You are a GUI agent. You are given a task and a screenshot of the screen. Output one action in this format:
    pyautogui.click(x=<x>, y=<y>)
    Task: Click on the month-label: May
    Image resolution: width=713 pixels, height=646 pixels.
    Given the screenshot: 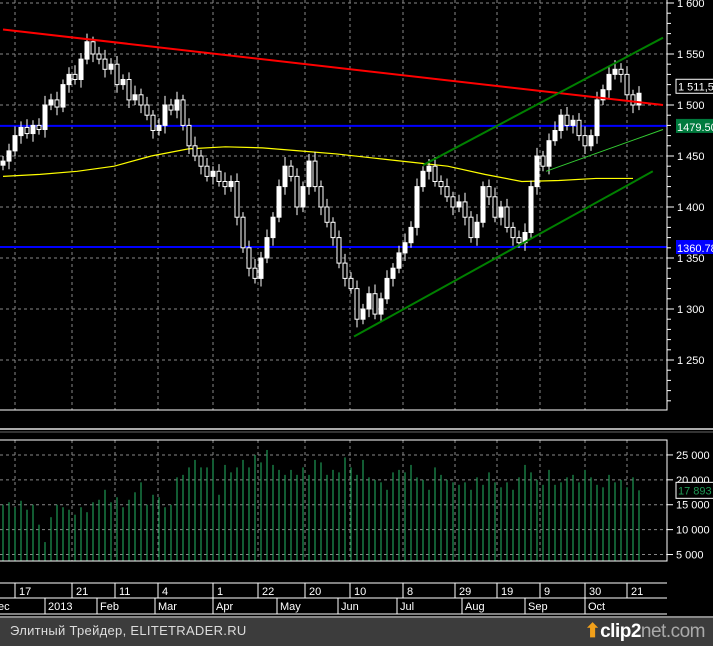 What is the action you would take?
    pyautogui.click(x=290, y=607)
    